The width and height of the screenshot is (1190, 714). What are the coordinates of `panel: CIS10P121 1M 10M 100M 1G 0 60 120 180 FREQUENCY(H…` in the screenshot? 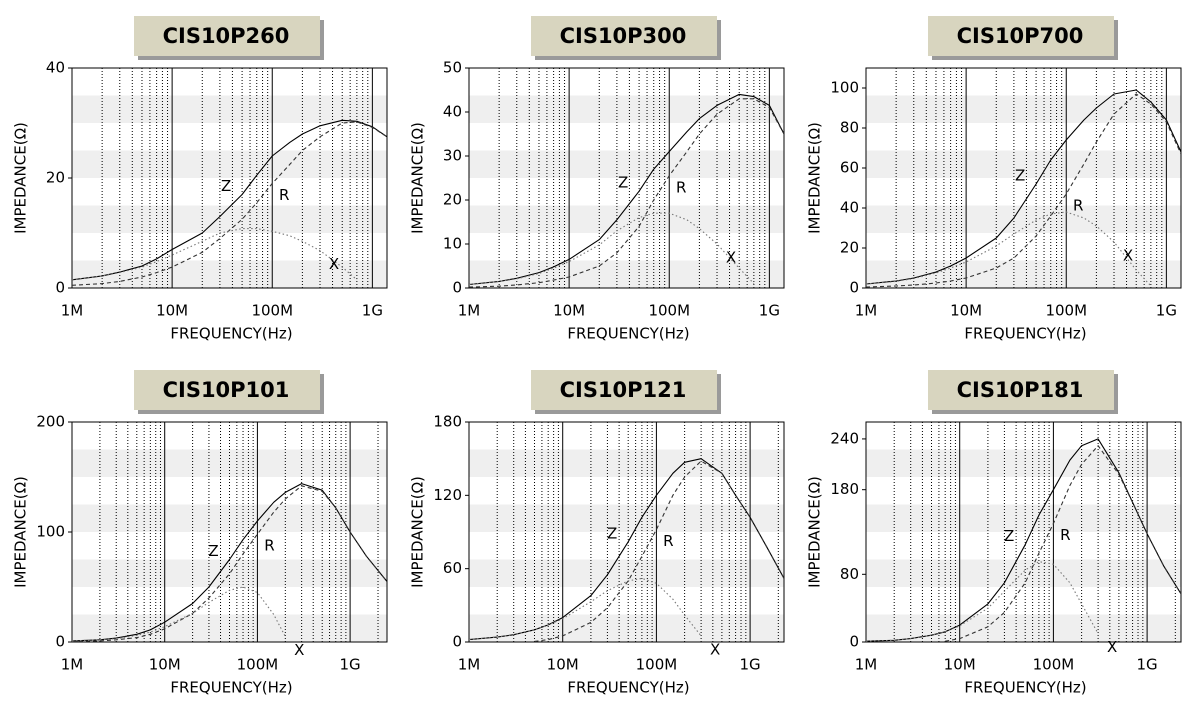 It's located at (597, 533).